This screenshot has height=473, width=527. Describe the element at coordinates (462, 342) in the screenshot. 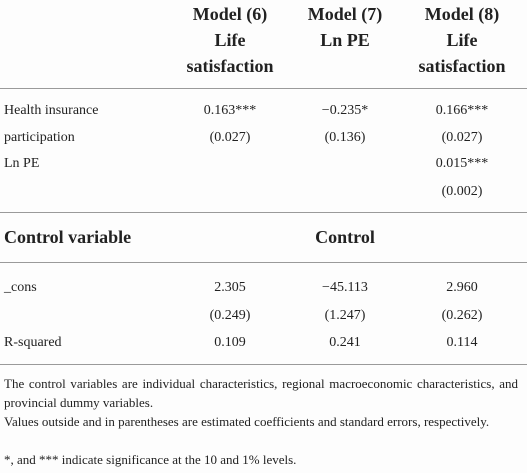

I see `cell-value: 0.114` at that location.